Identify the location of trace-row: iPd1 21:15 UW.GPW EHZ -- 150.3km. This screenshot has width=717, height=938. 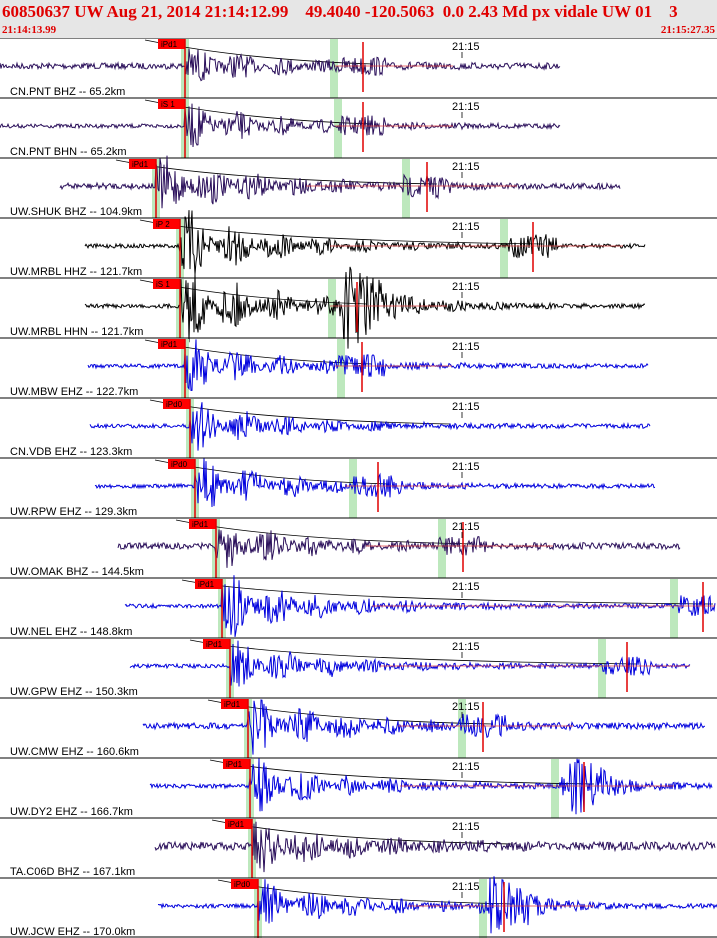
(358, 667).